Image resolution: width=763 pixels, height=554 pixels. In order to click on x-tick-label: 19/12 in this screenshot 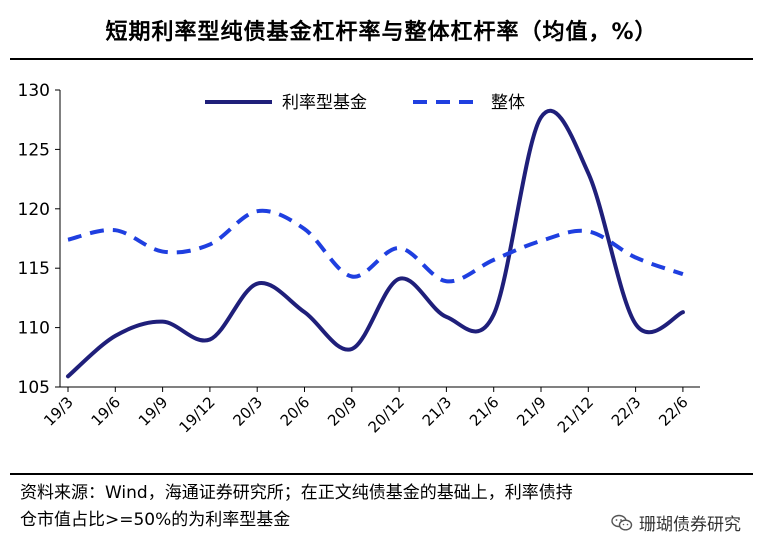, I will do `click(196, 414)`.